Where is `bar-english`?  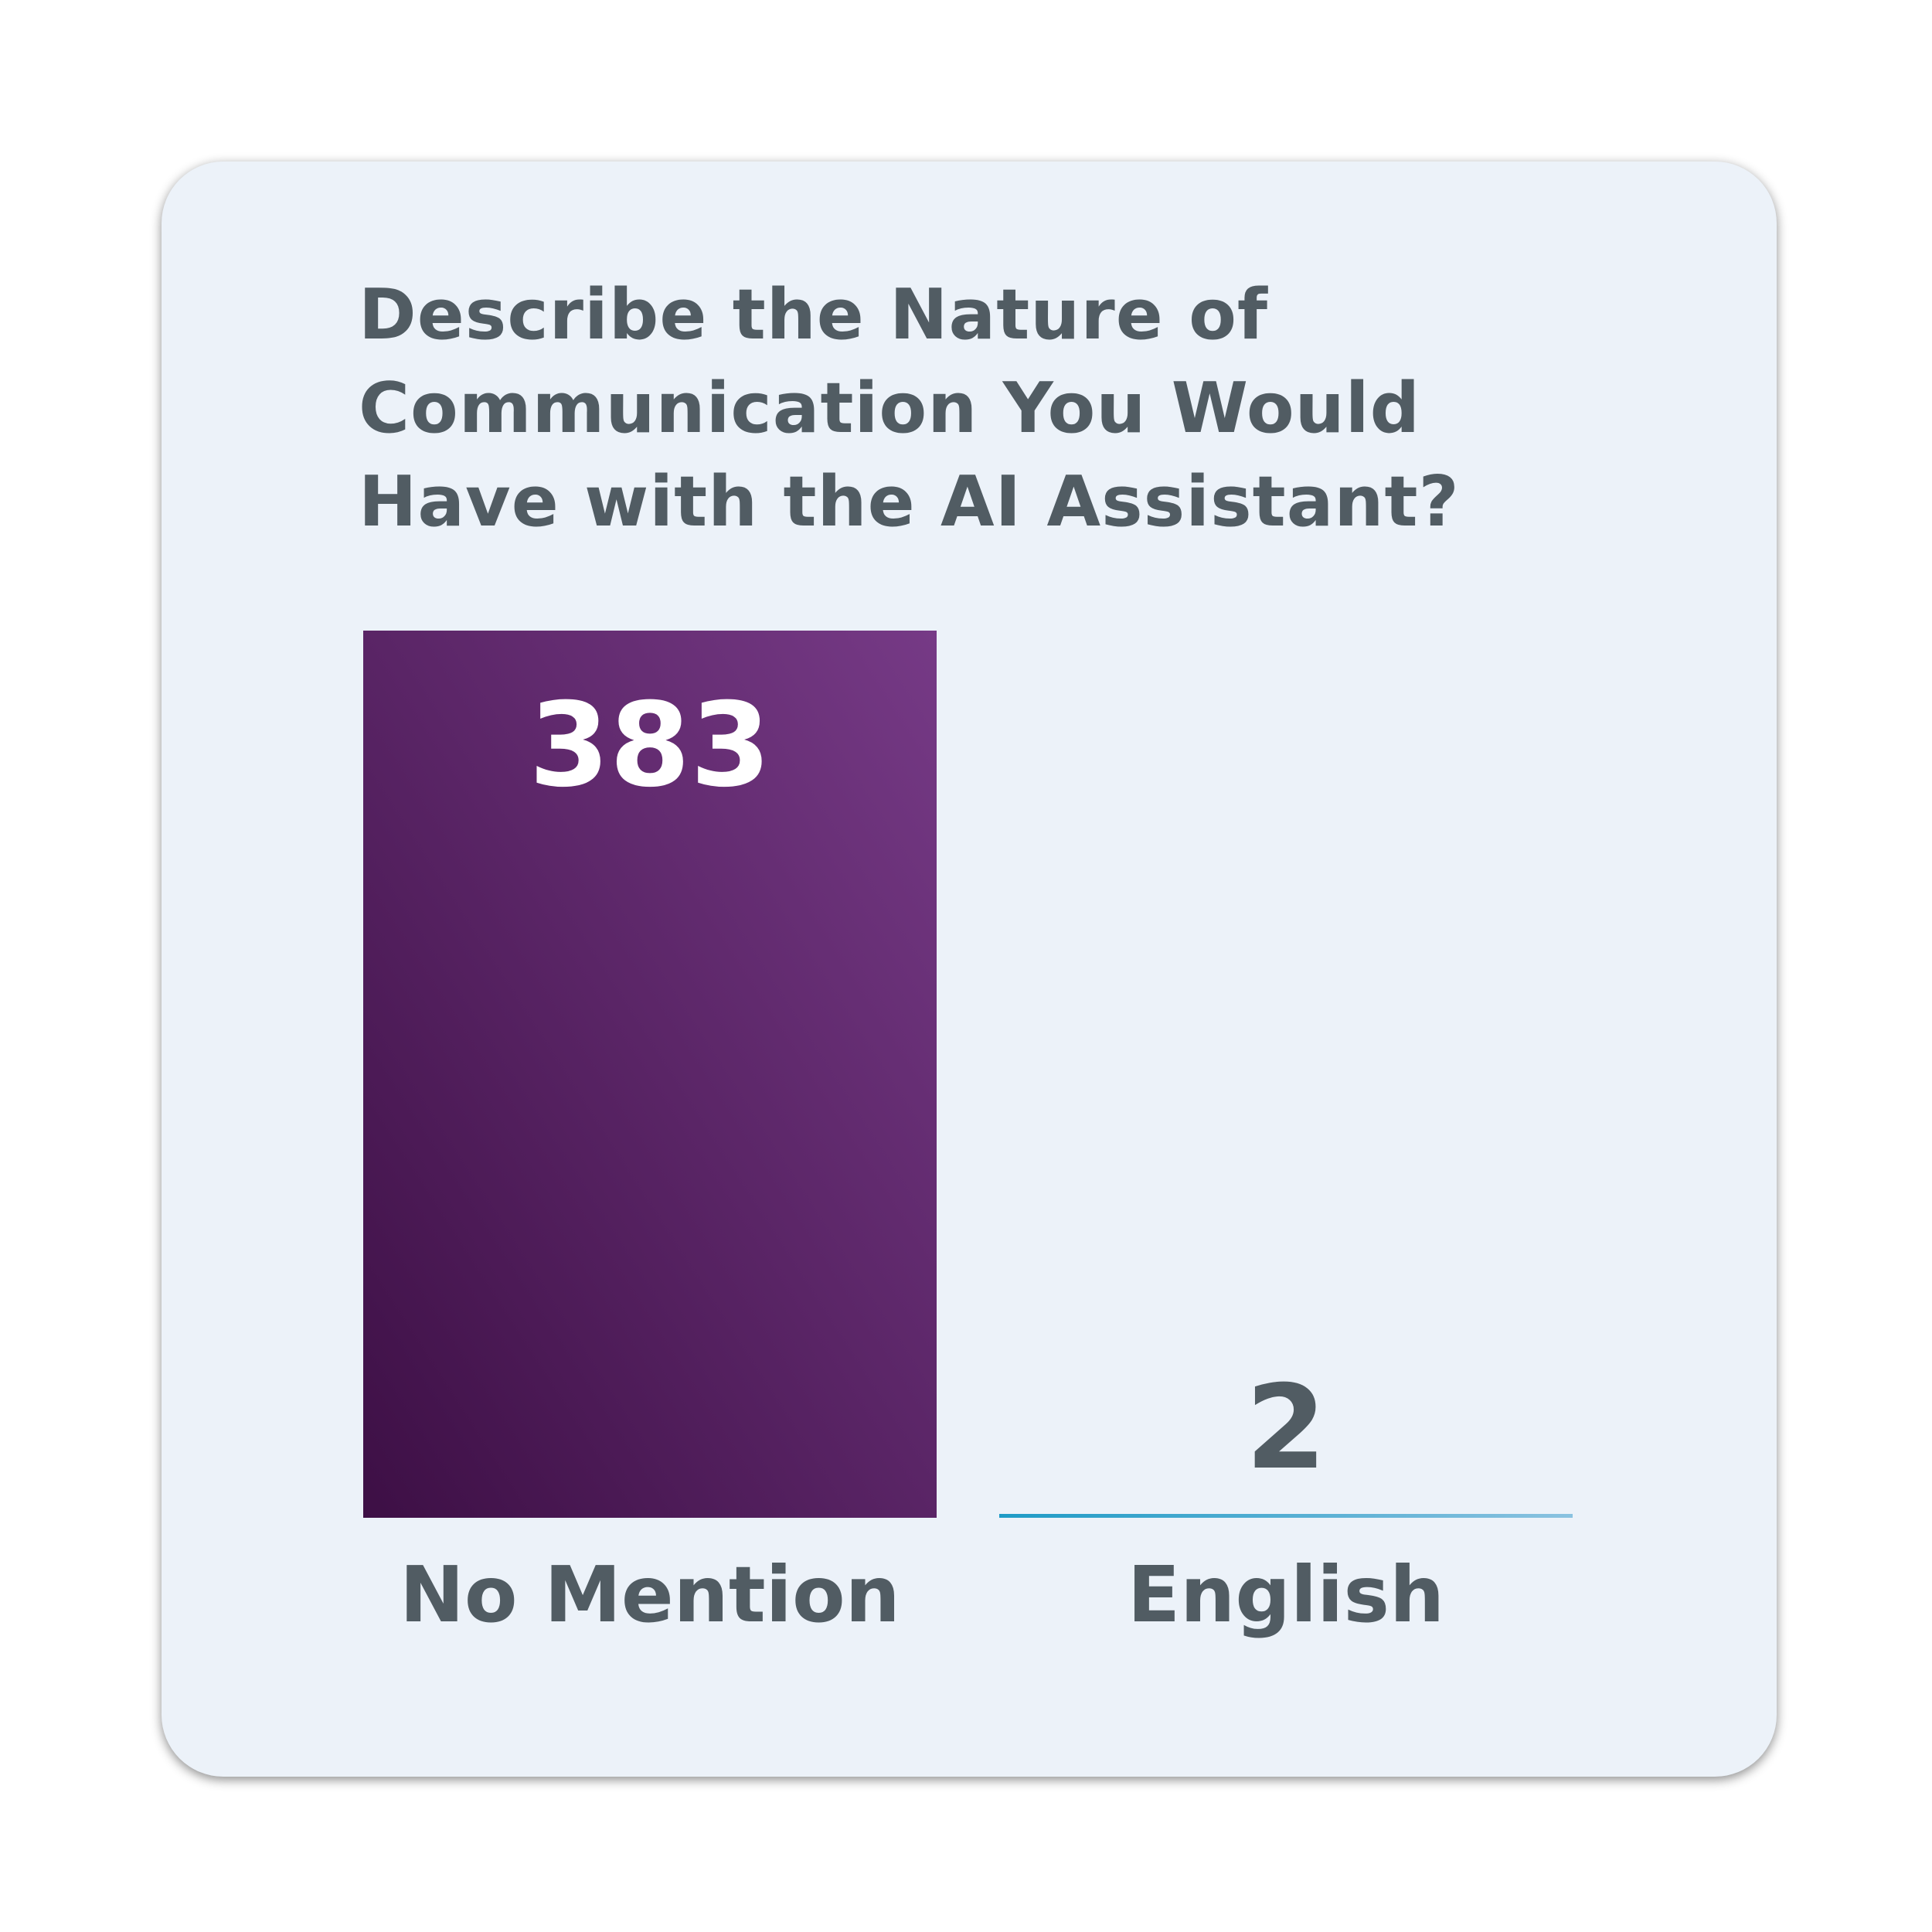 bar-english is located at coordinates (1286, 1516).